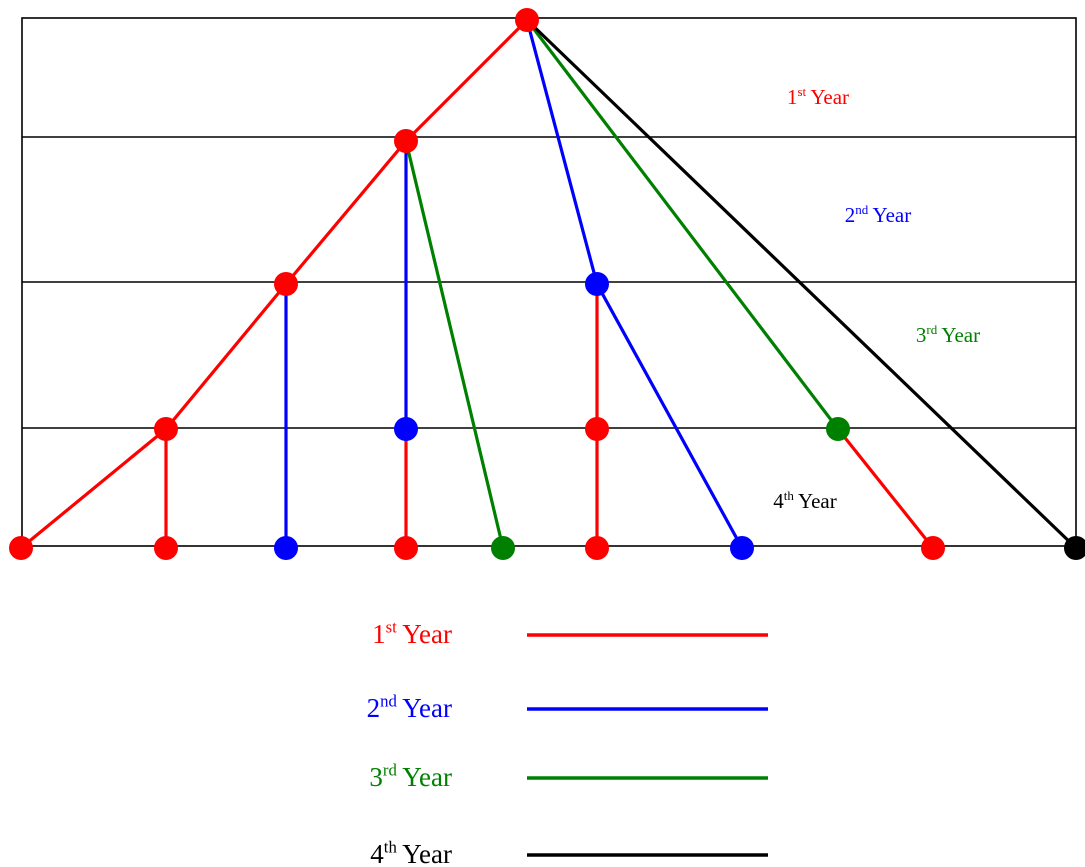 This screenshot has height=867, width=1085. What do you see at coordinates (379, 634) in the screenshot?
I see `legend-label-1-number: 1` at bounding box center [379, 634].